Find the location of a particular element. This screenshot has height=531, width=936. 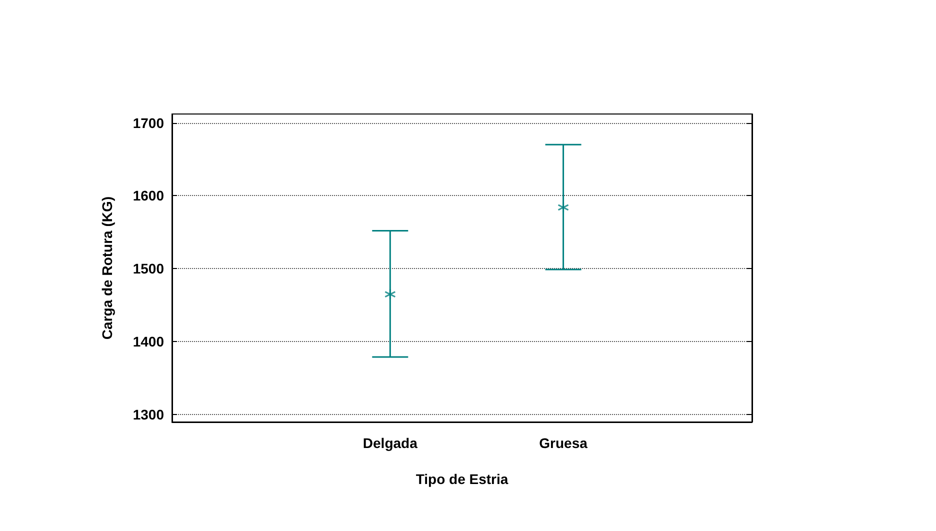

y-tick-label: 1700 is located at coordinates (148, 122).